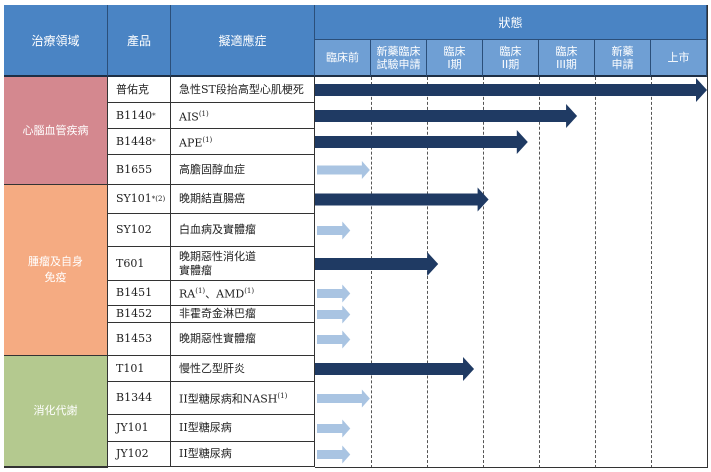 The height and width of the screenshot is (472, 711). What do you see at coordinates (191, 143) in the screenshot?
I see `indication-text: APE` at bounding box center [191, 143].